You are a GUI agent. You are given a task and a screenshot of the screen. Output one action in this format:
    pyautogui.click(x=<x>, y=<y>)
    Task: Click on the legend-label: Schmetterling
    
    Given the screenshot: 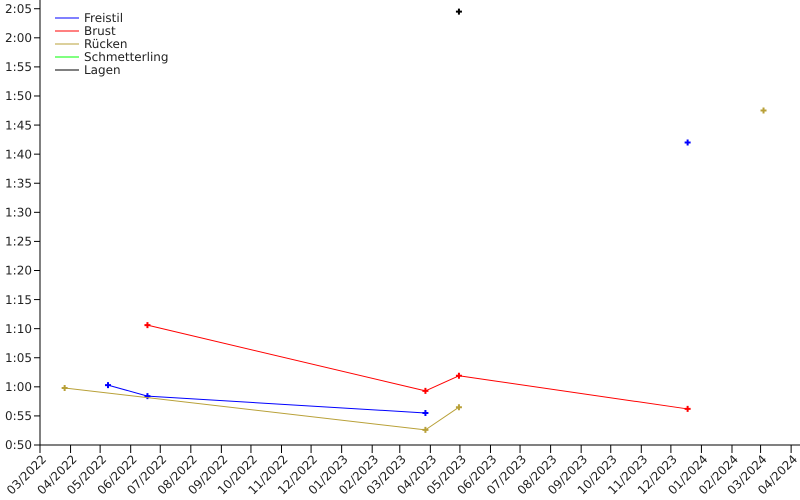 What is the action you would take?
    pyautogui.click(x=126, y=57)
    